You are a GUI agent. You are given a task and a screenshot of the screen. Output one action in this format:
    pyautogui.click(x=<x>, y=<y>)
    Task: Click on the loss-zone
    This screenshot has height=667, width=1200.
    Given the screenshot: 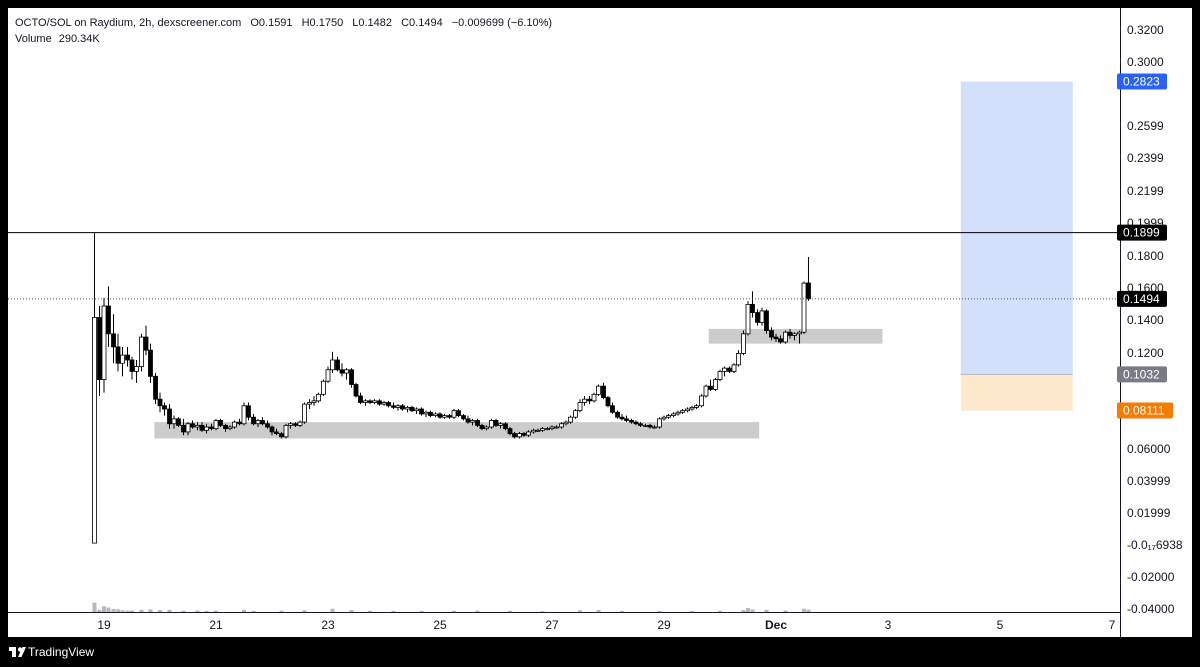 What is the action you would take?
    pyautogui.click(x=1016, y=392)
    